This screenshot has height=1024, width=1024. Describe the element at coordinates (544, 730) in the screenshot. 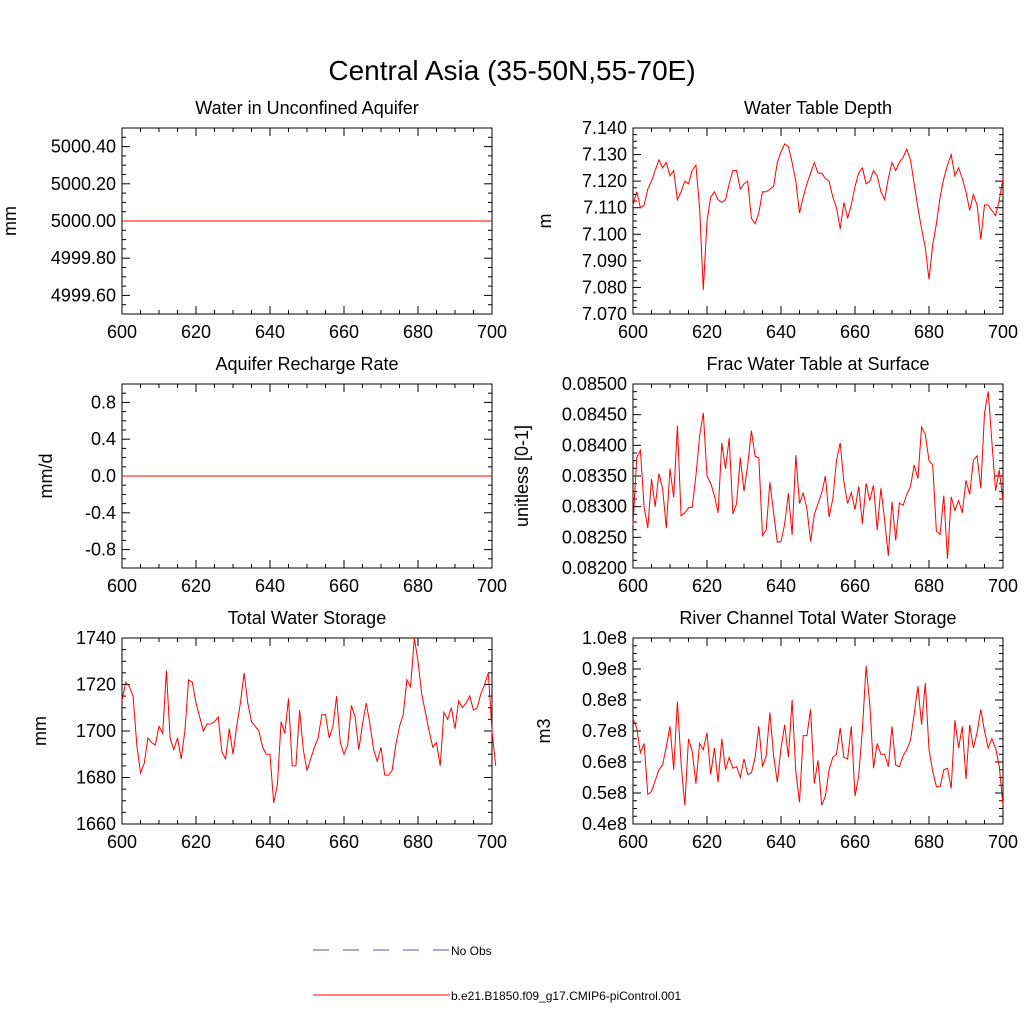

I see `y-axis-label: m3` at that location.